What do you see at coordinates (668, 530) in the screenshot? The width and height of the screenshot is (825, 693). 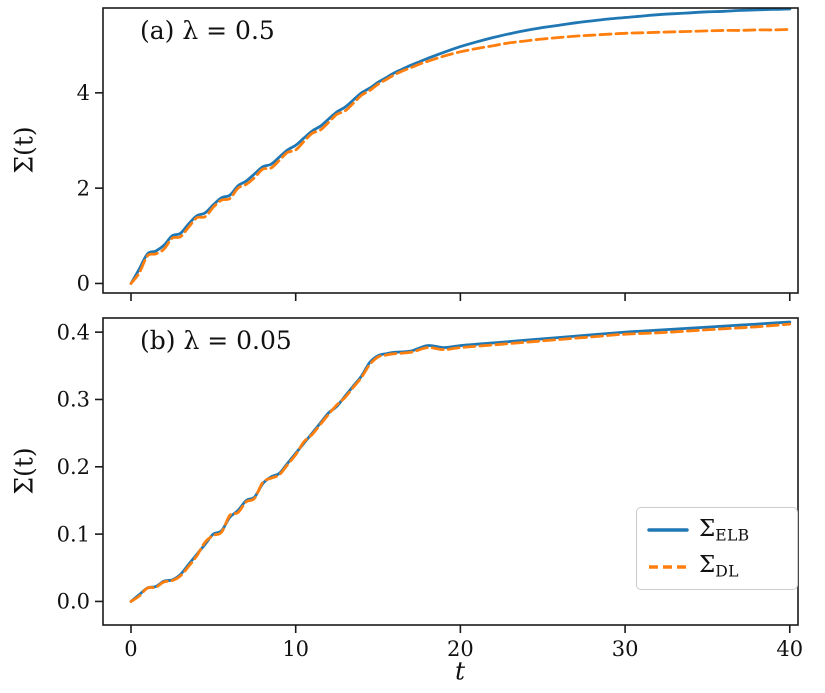 I see `elb-line-sample-icon` at bounding box center [668, 530].